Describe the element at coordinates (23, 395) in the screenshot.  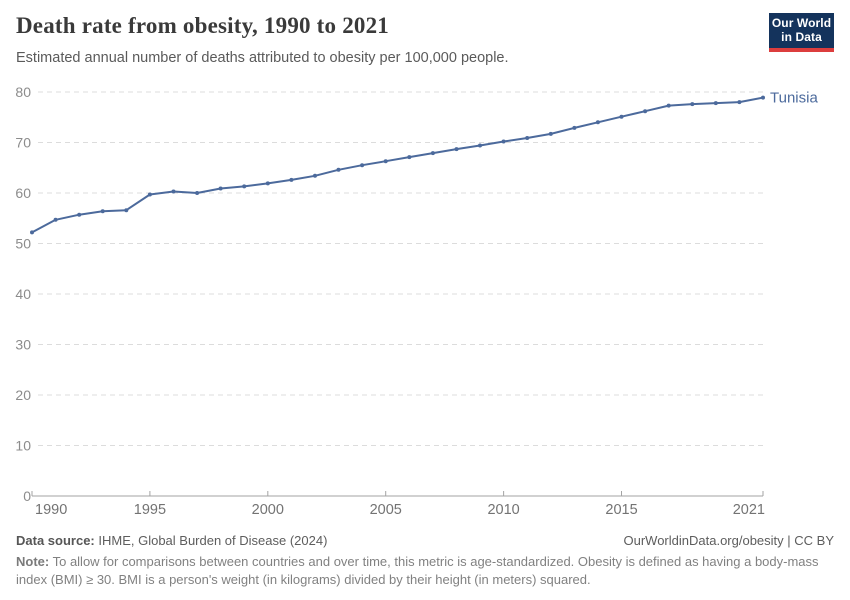
I see `y-axis-tick-label: 20` at that location.